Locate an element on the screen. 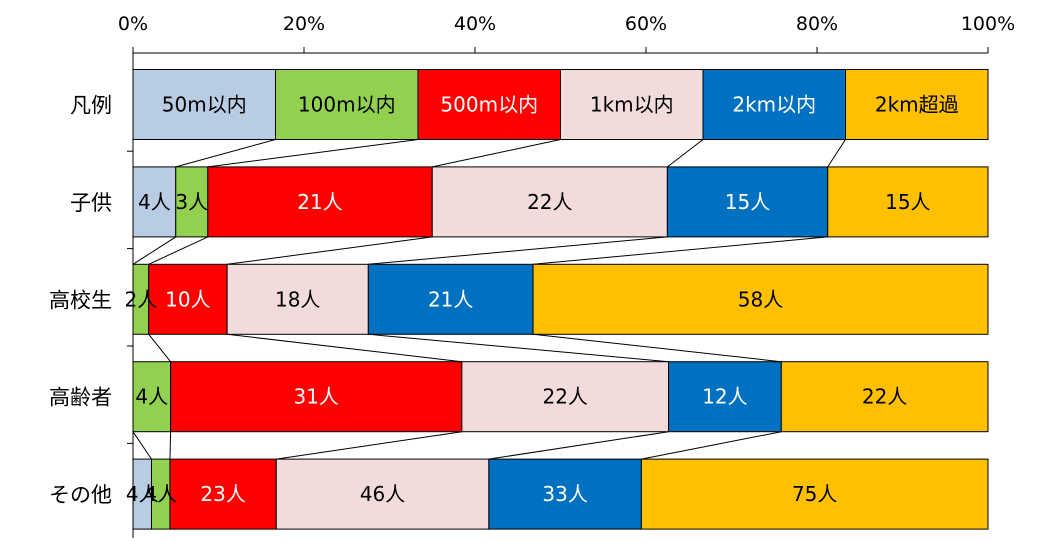  data-label: 75人 is located at coordinates (814, 494).